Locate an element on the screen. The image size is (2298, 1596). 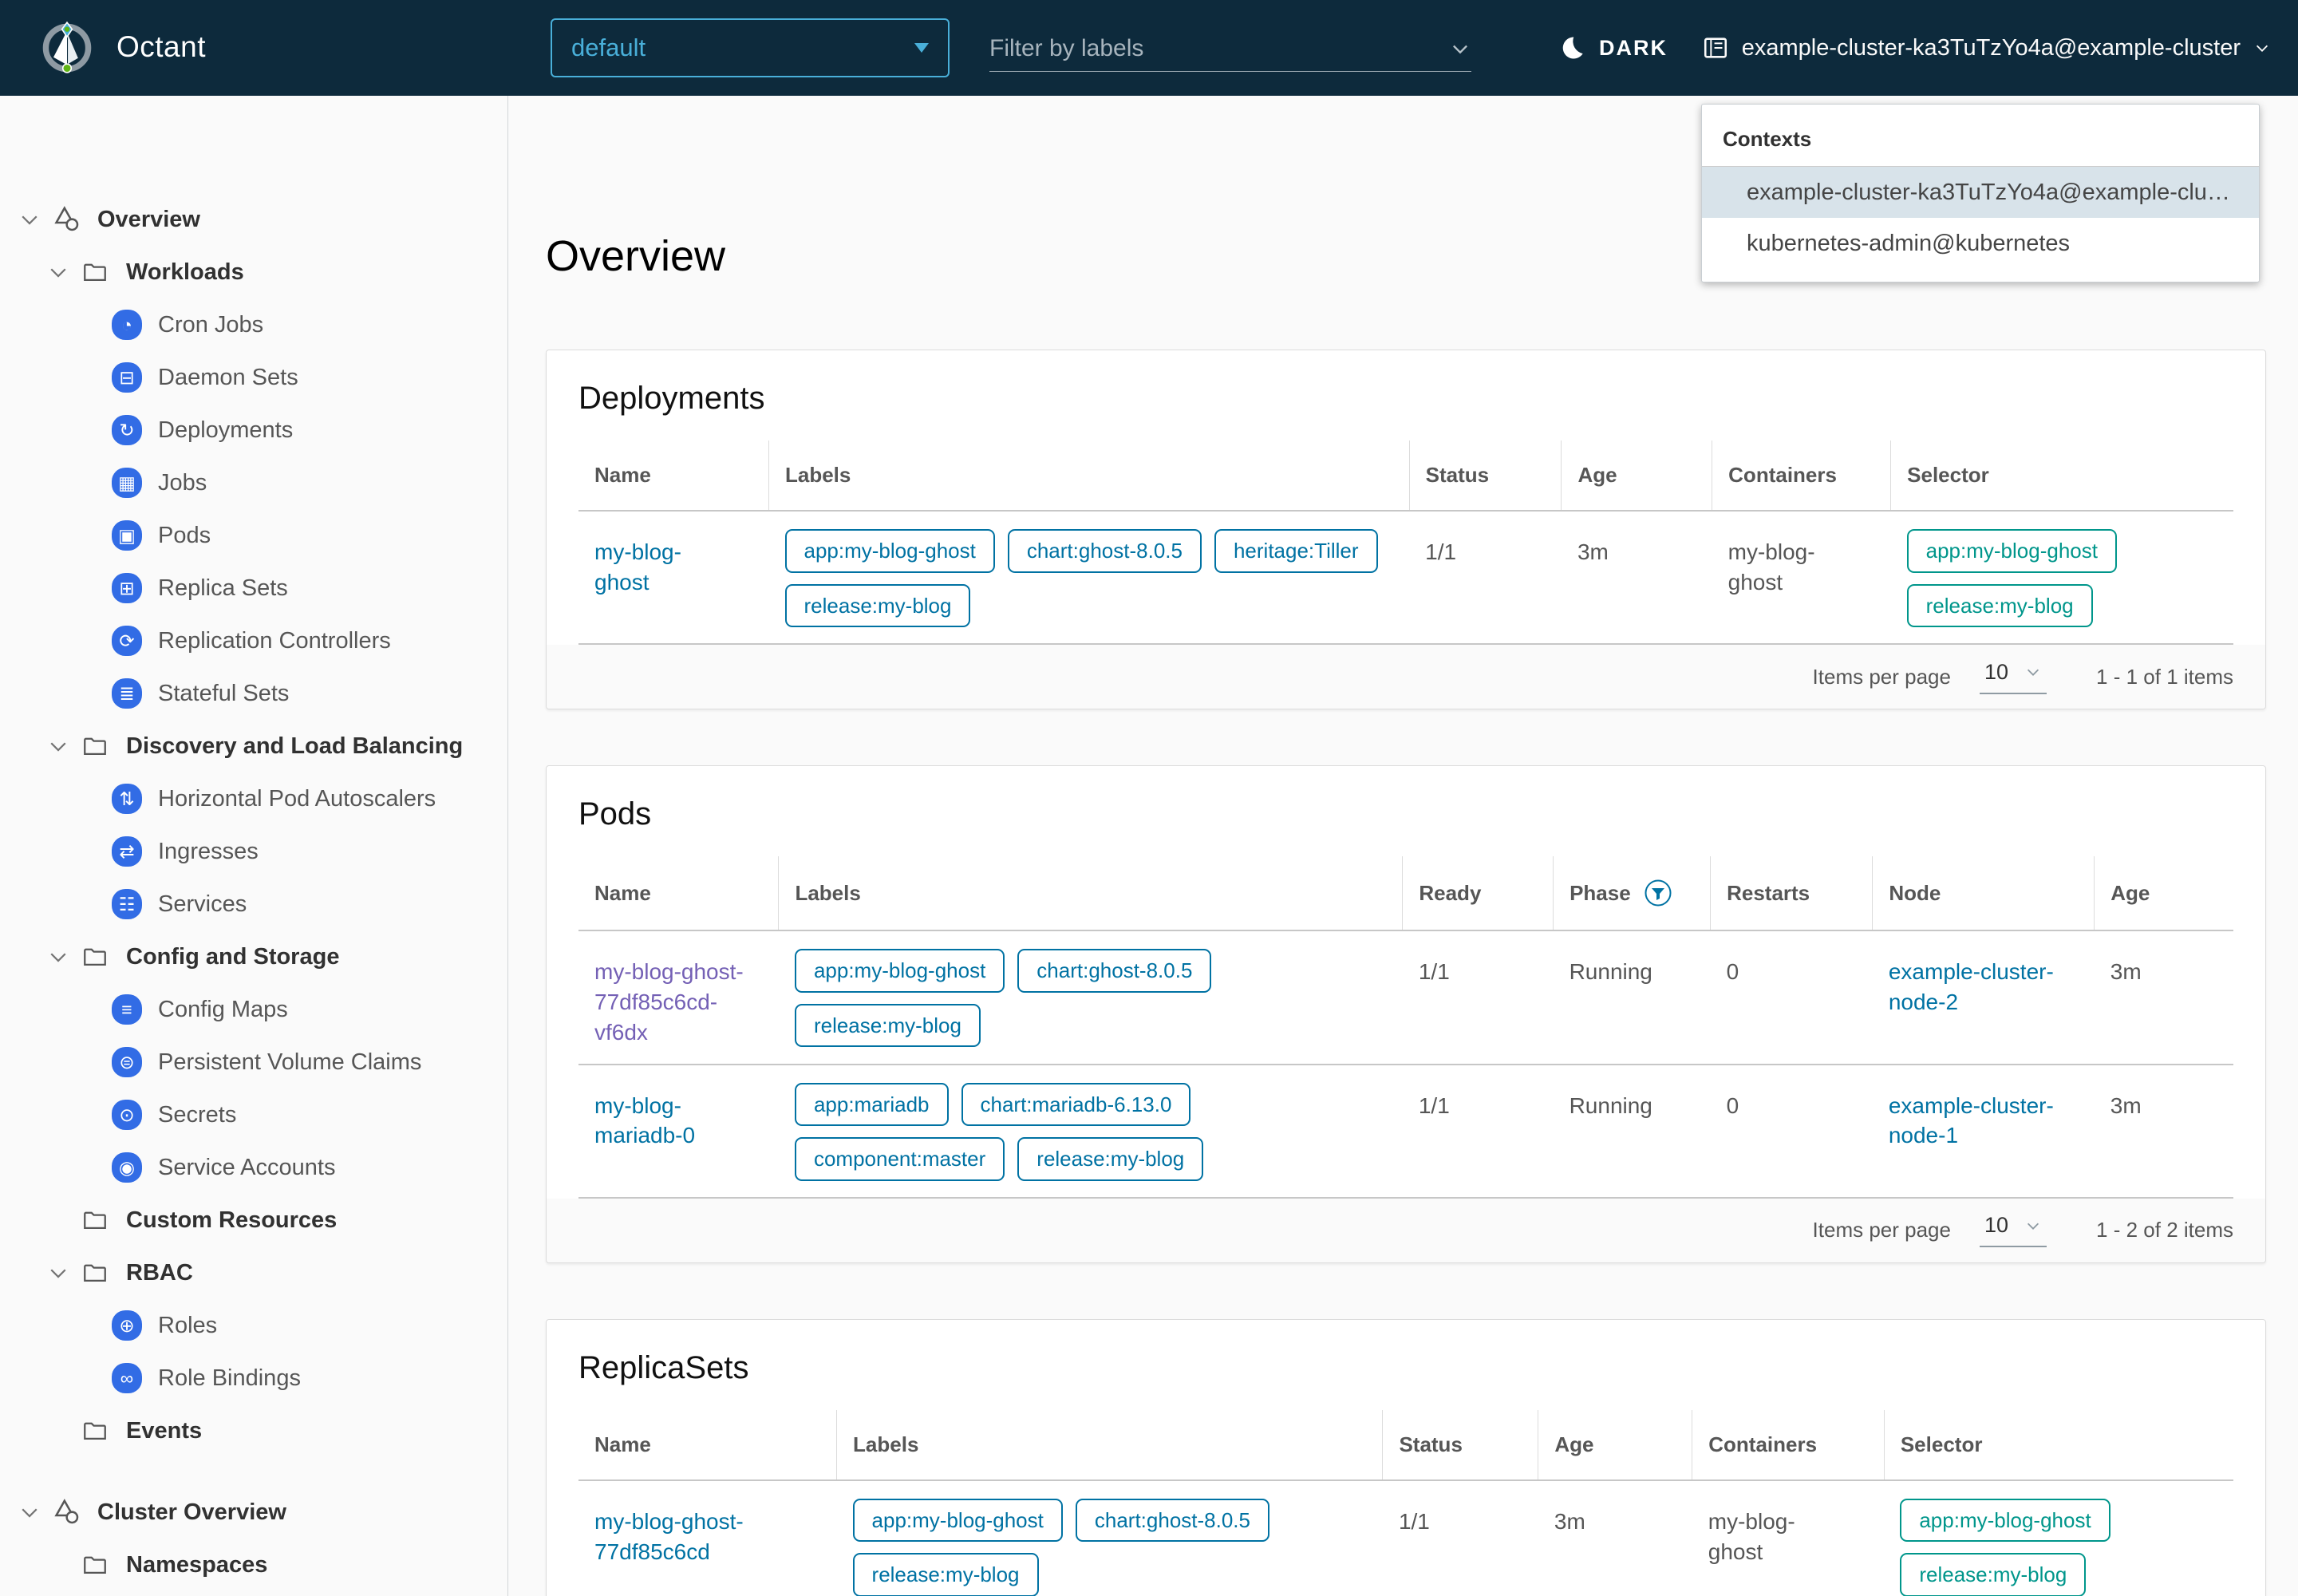
sidebar-item-events: Events is located at coordinates (254, 1430).